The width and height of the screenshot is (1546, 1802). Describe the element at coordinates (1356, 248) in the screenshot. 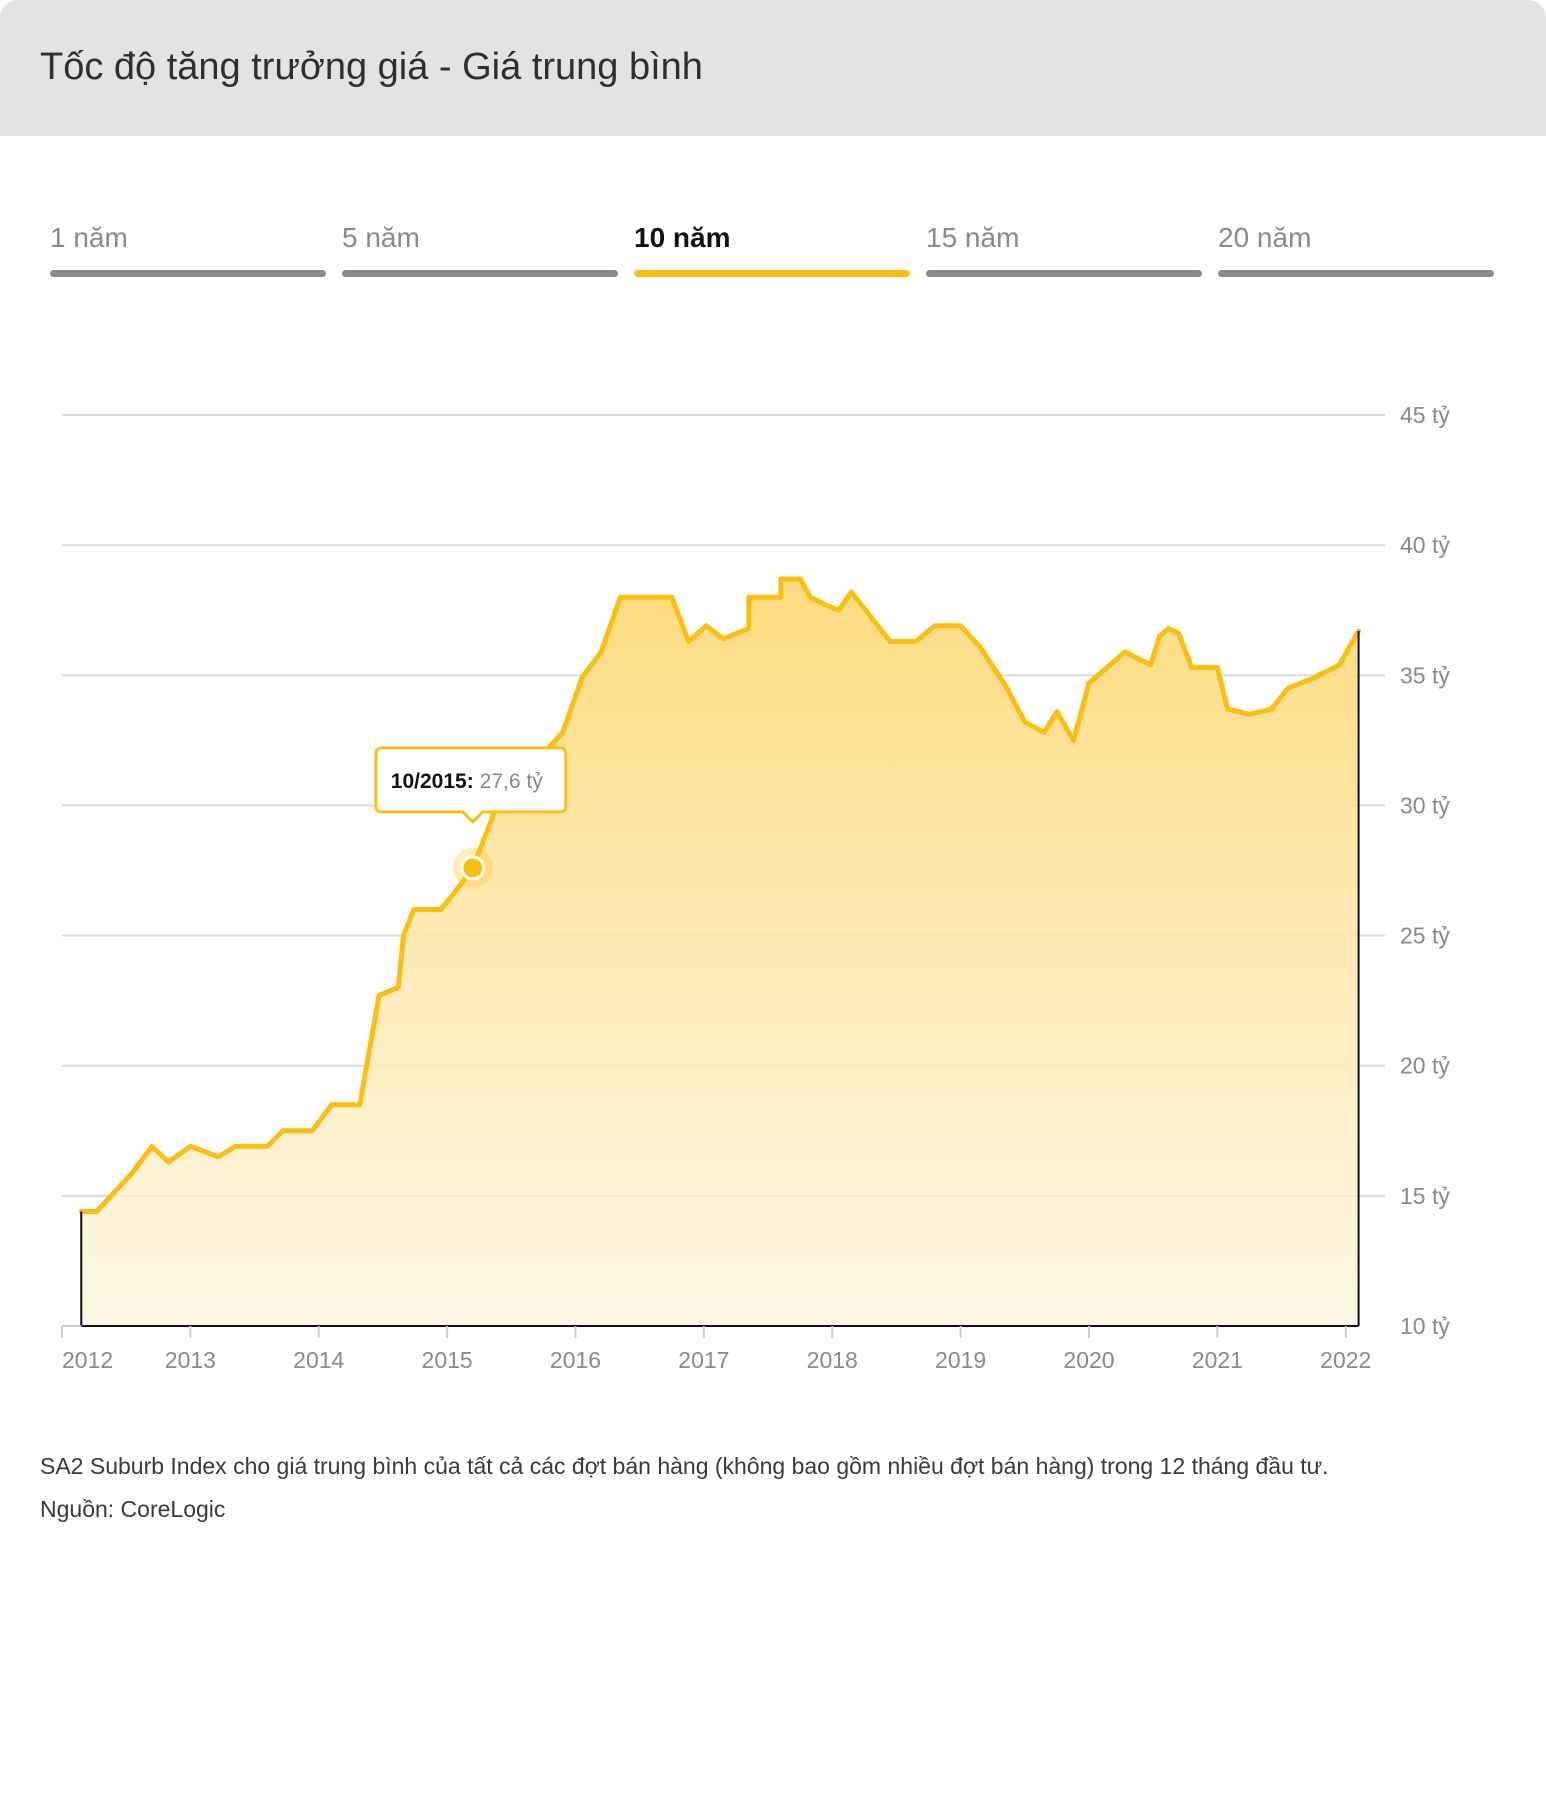

I see `tab-20-years: 20 năm` at that location.